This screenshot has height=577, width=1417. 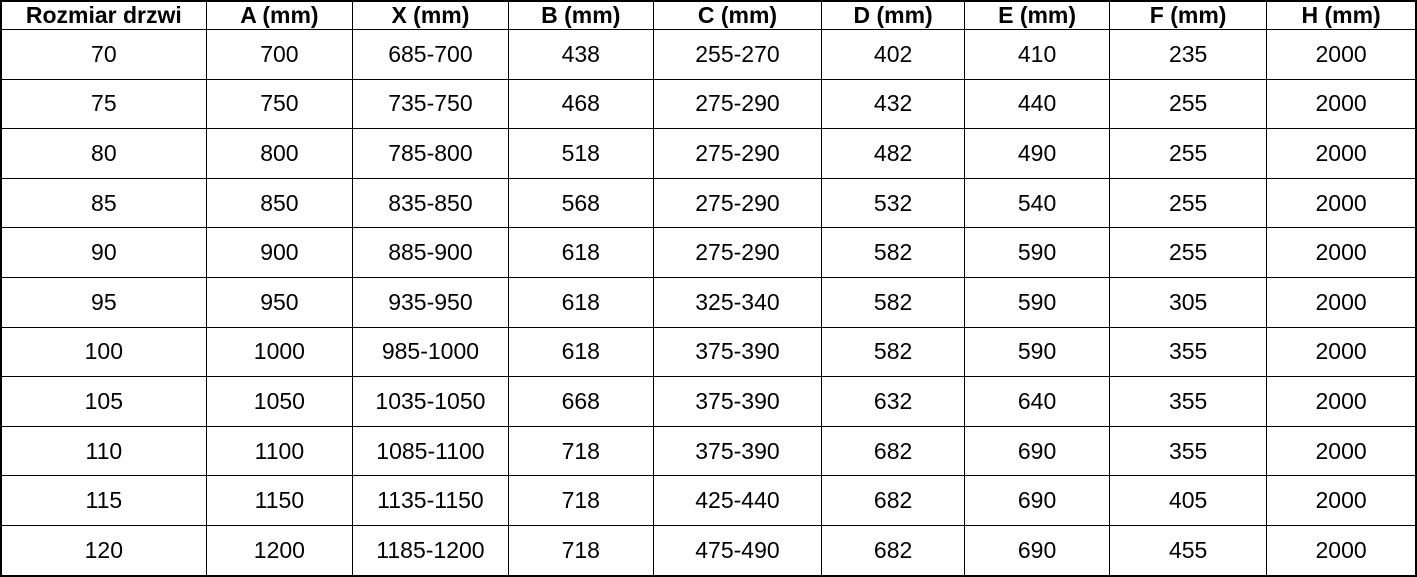 What do you see at coordinates (580, 15) in the screenshot?
I see `column-header-b-mm: B (mm)` at bounding box center [580, 15].